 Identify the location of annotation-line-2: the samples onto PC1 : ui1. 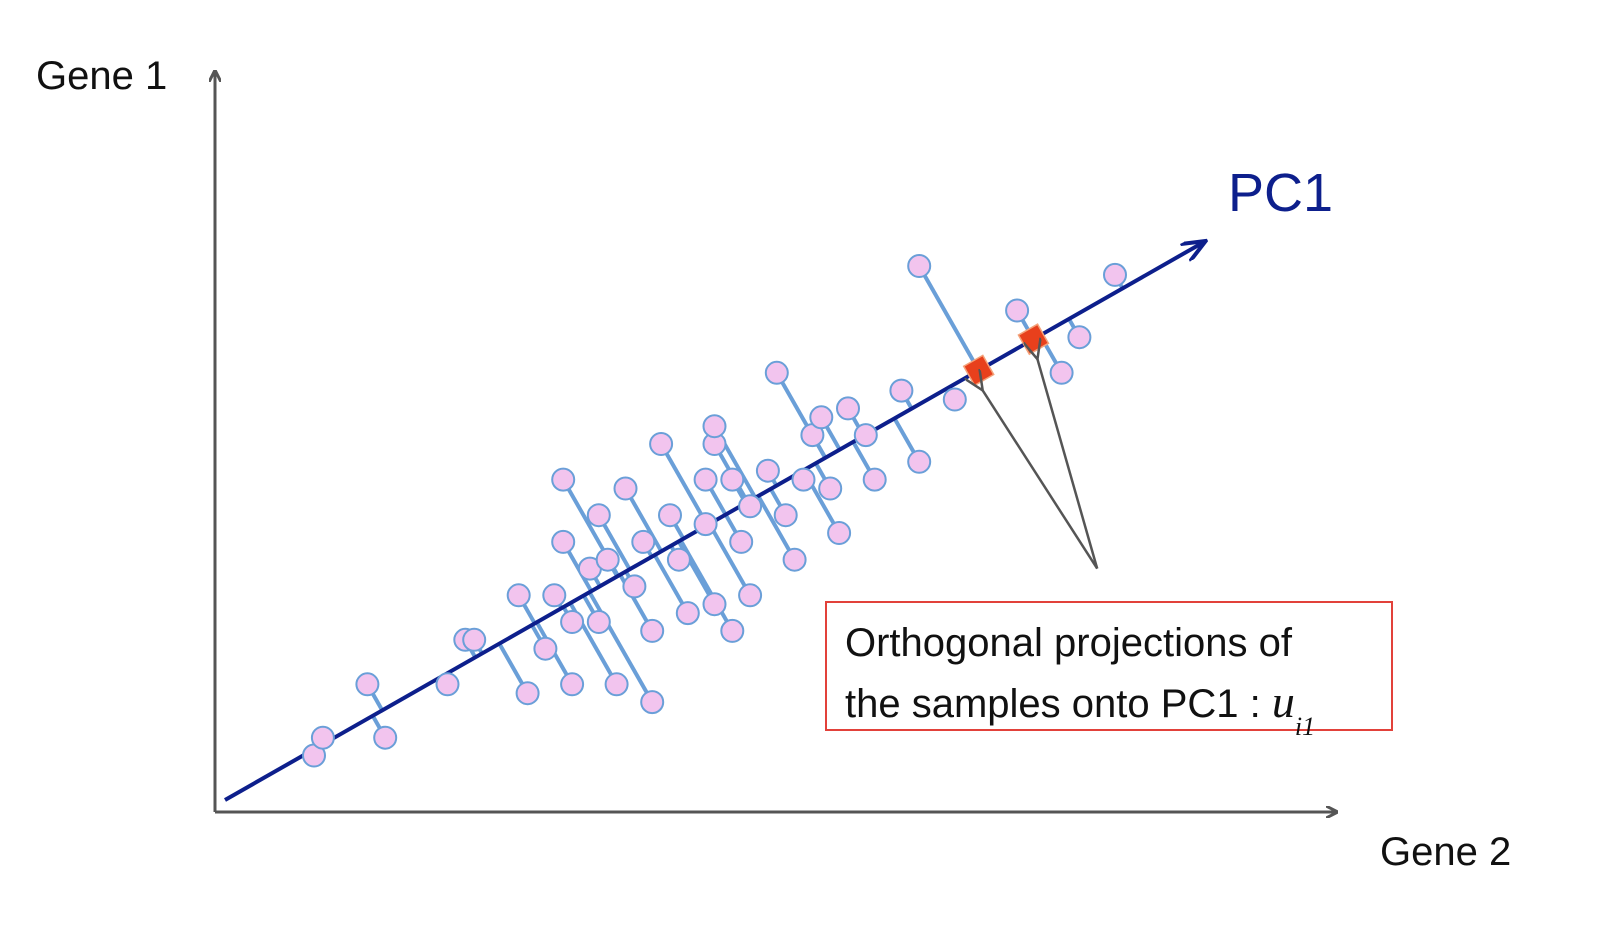
(1080, 708).